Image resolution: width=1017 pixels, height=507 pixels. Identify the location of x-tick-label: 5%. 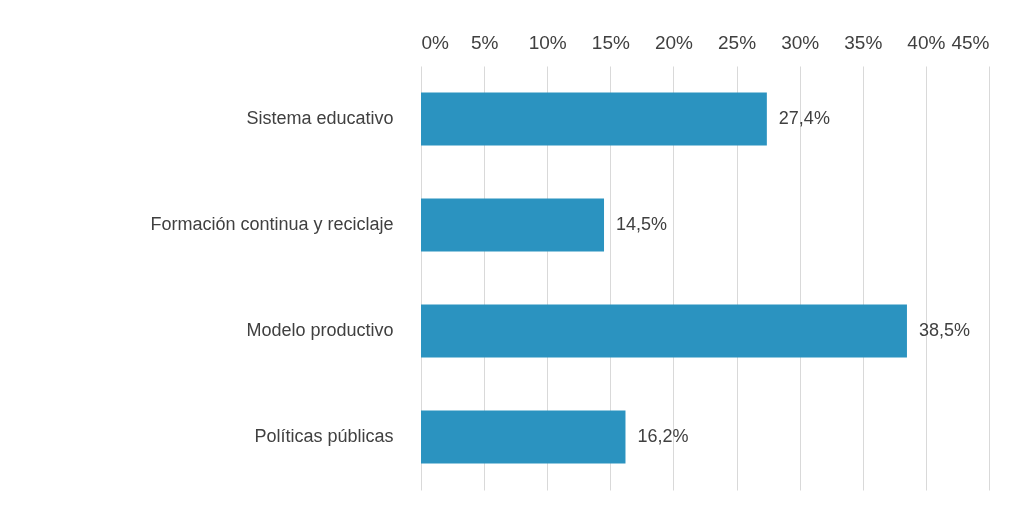
(484, 42).